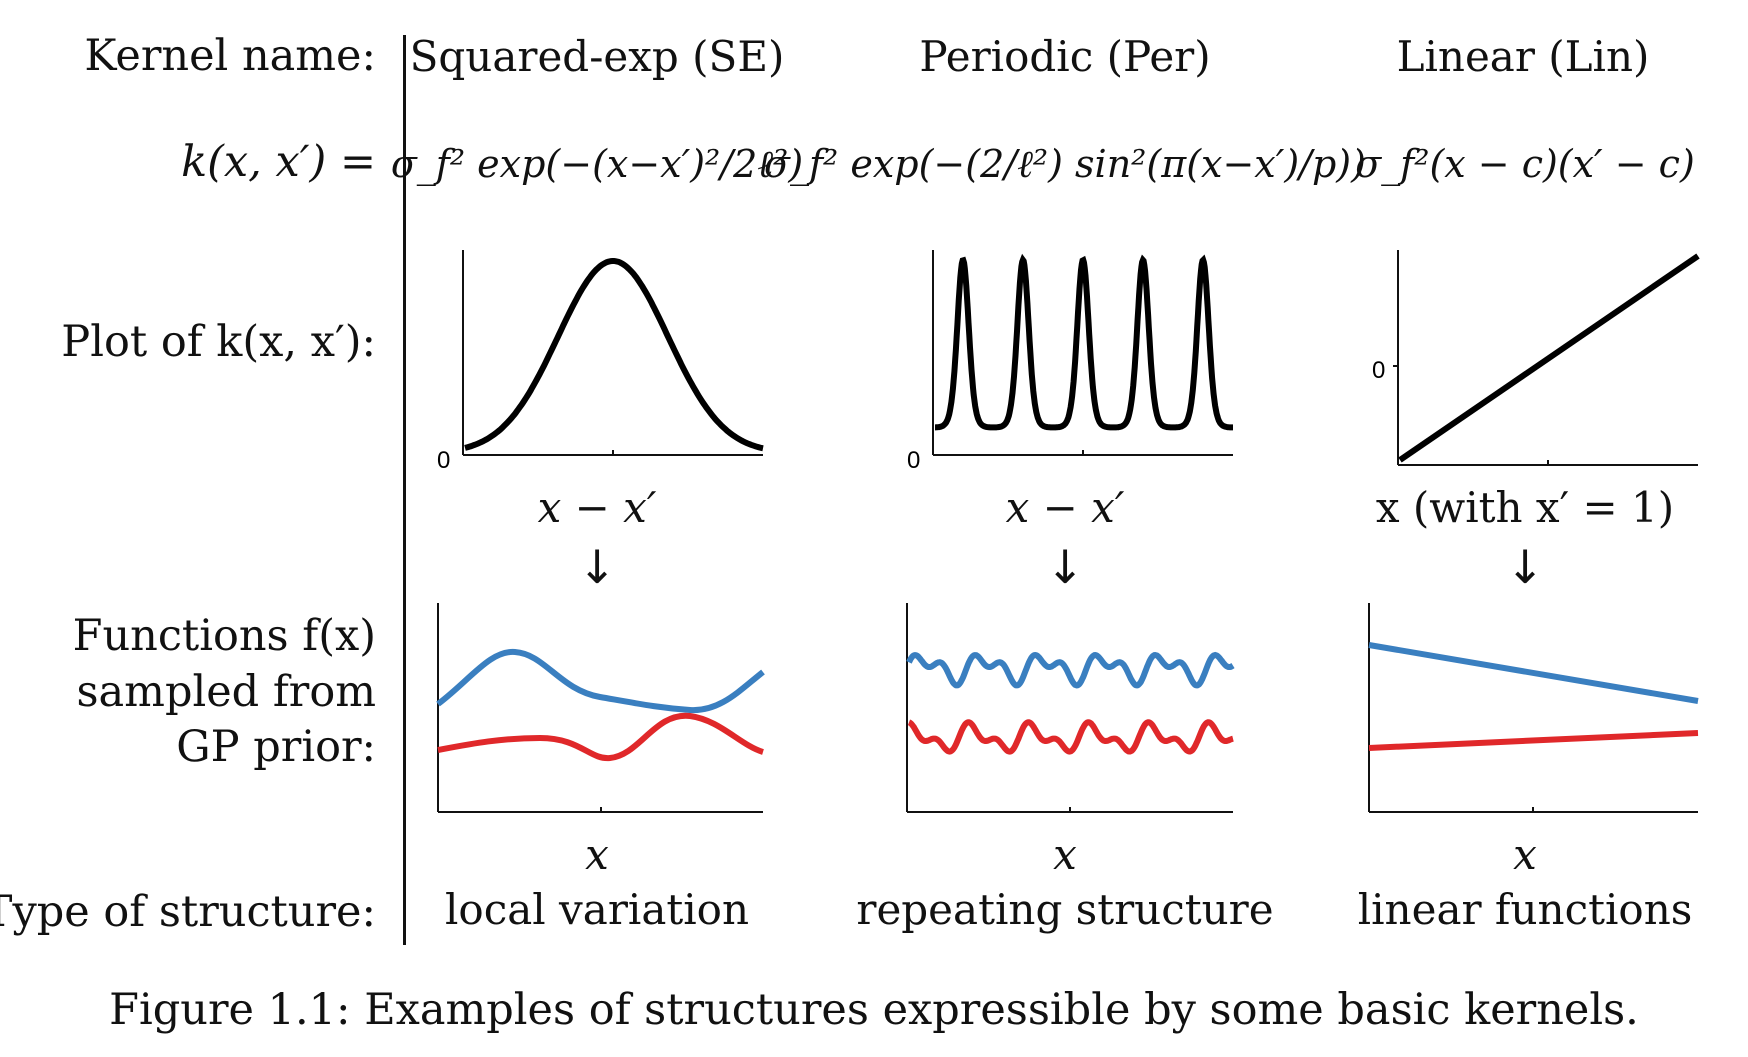 This screenshot has height=1057, width=1748. Describe the element at coordinates (224, 636) in the screenshot. I see `row-label-functions-line1: Functions f(x)` at that location.